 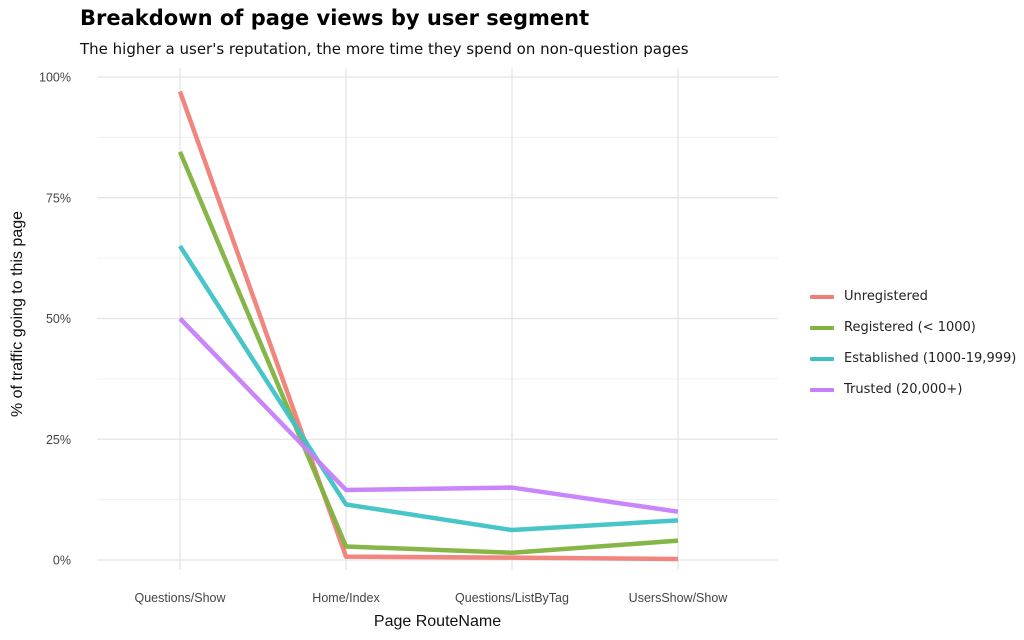 What do you see at coordinates (58, 319) in the screenshot?
I see `y-tick-label: 50%` at bounding box center [58, 319].